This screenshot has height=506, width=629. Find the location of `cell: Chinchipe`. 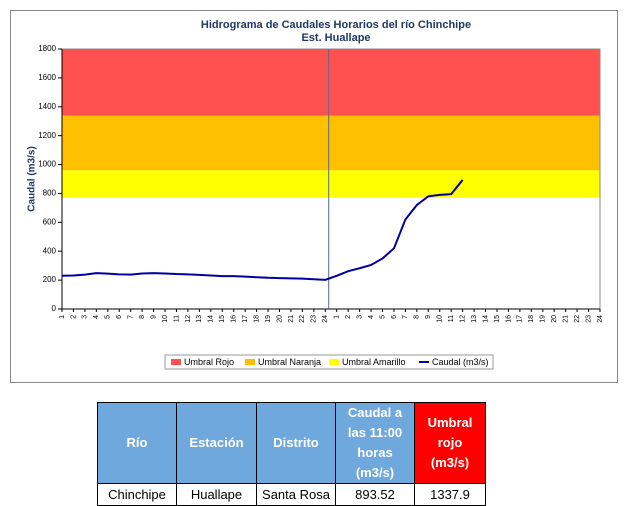

cell: Chinchipe is located at coordinates (137, 494).